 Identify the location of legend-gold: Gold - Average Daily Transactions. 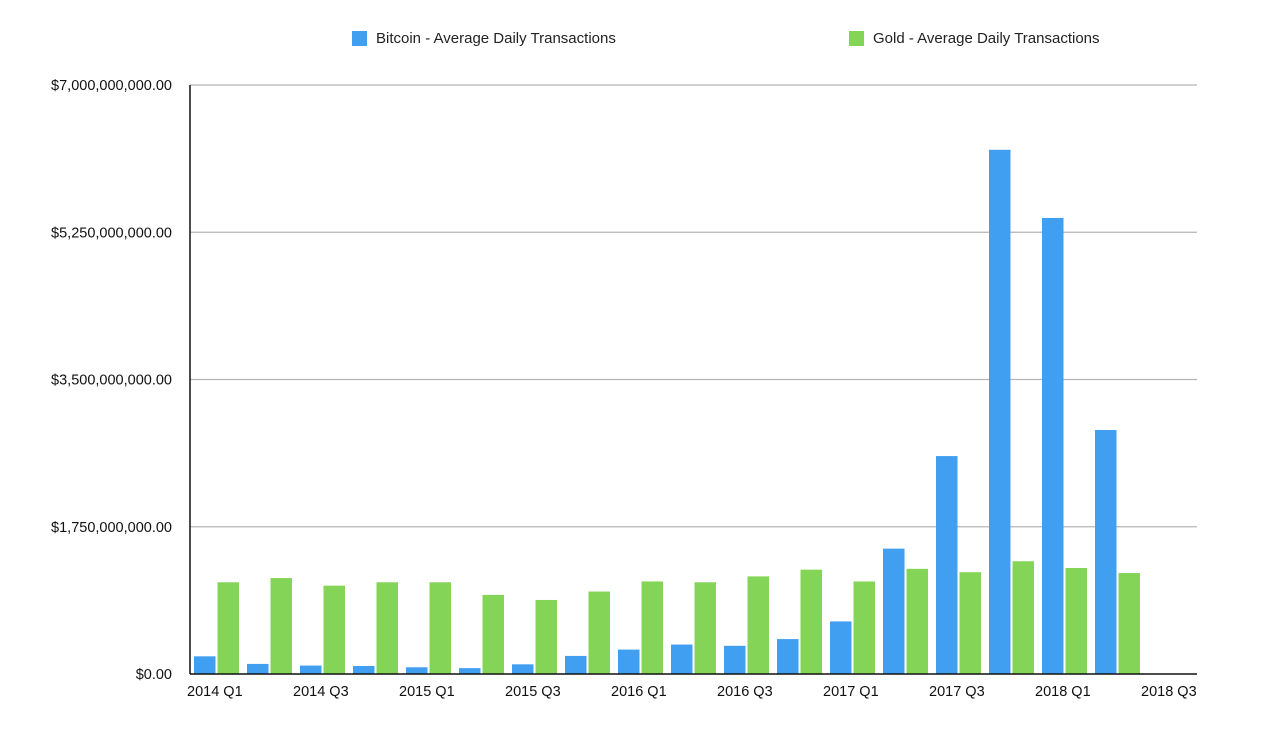
(974, 38).